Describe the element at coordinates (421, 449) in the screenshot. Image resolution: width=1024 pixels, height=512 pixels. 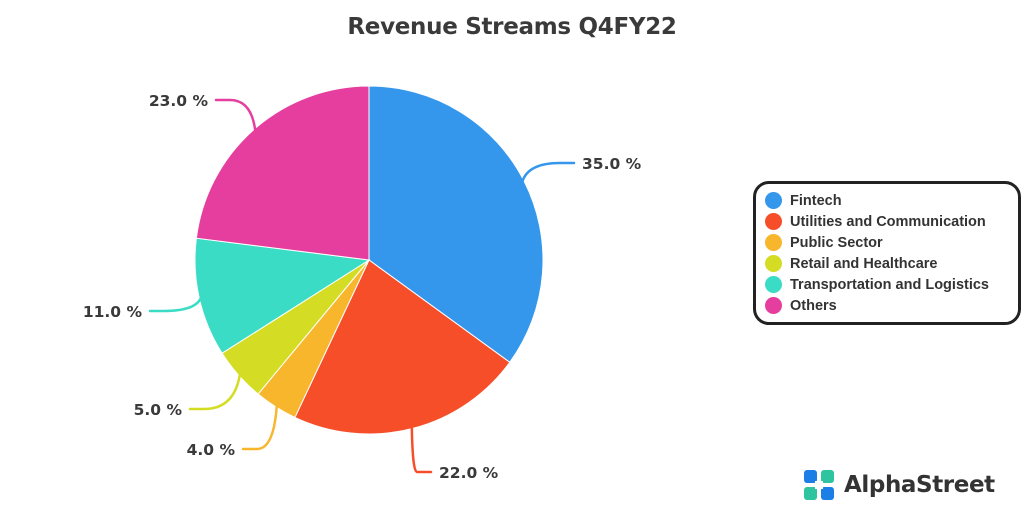
I see `leader-line-utilities-and-communication` at that location.